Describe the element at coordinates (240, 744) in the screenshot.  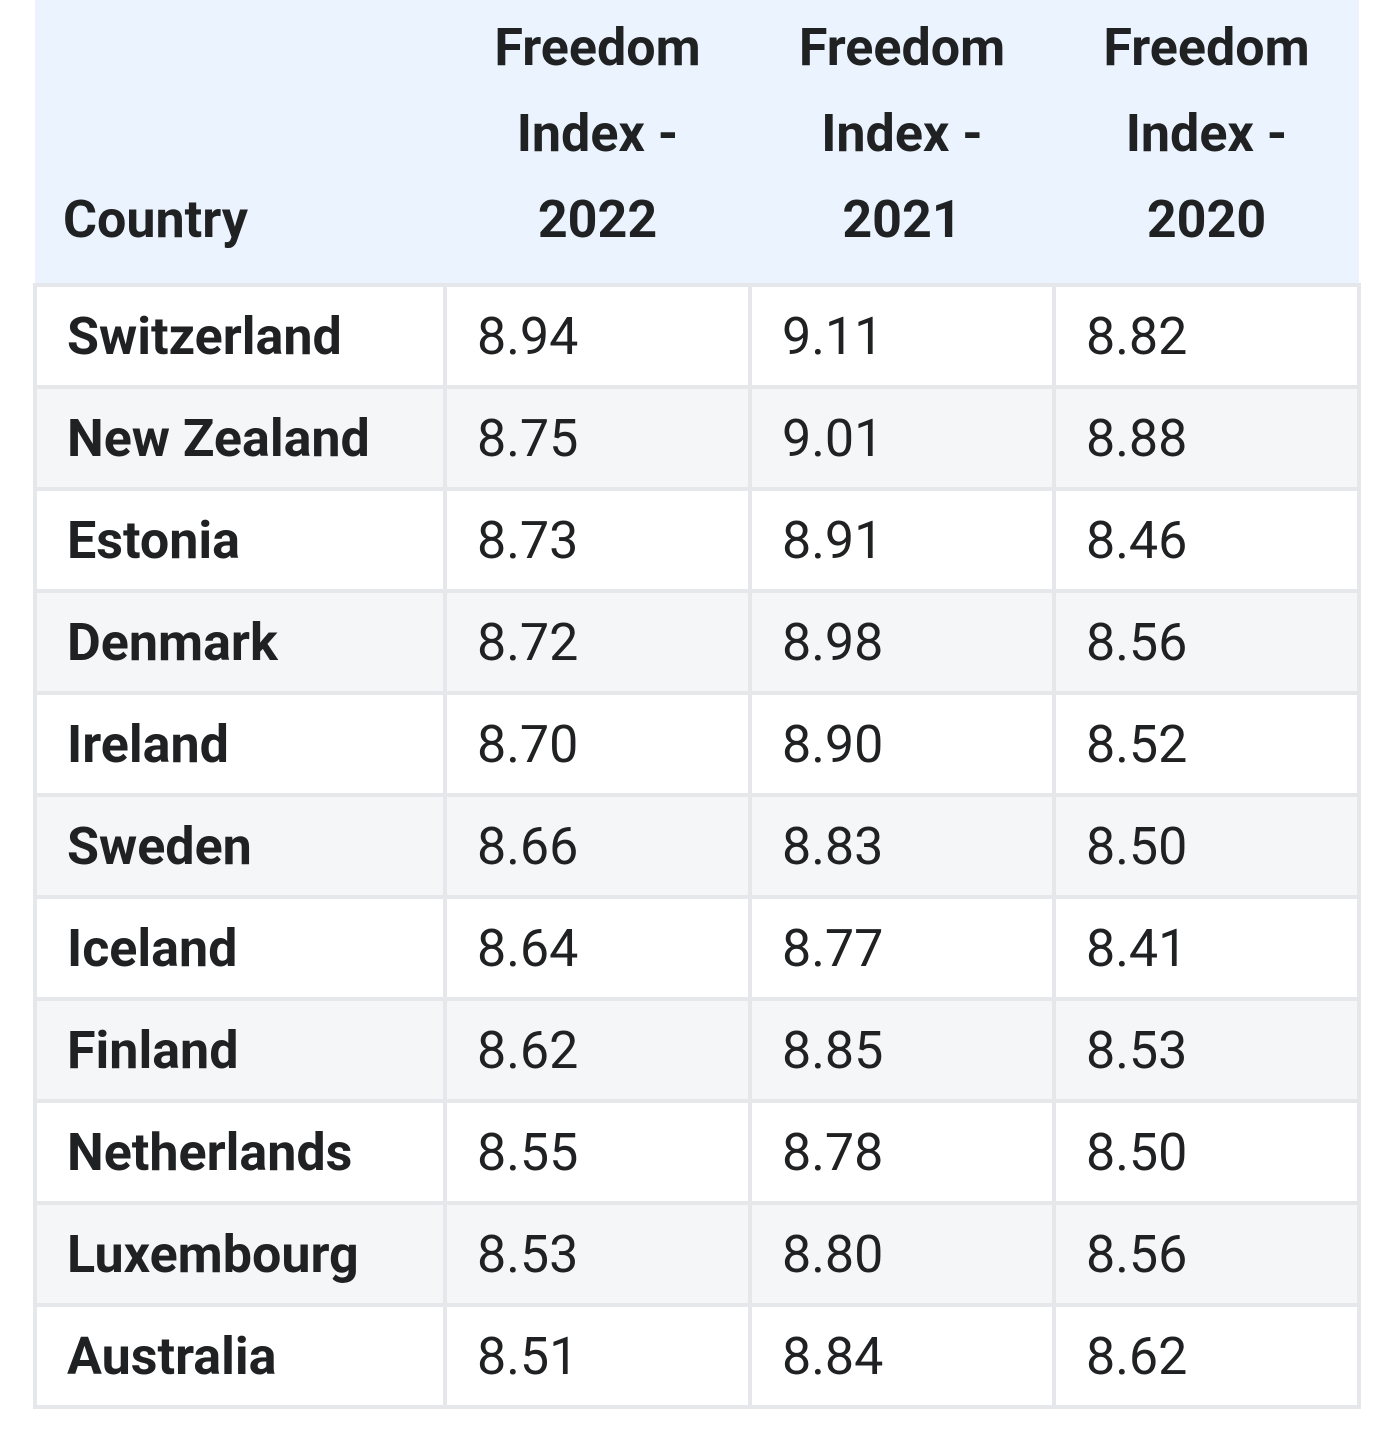
I see `country-cell: Ireland` at that location.